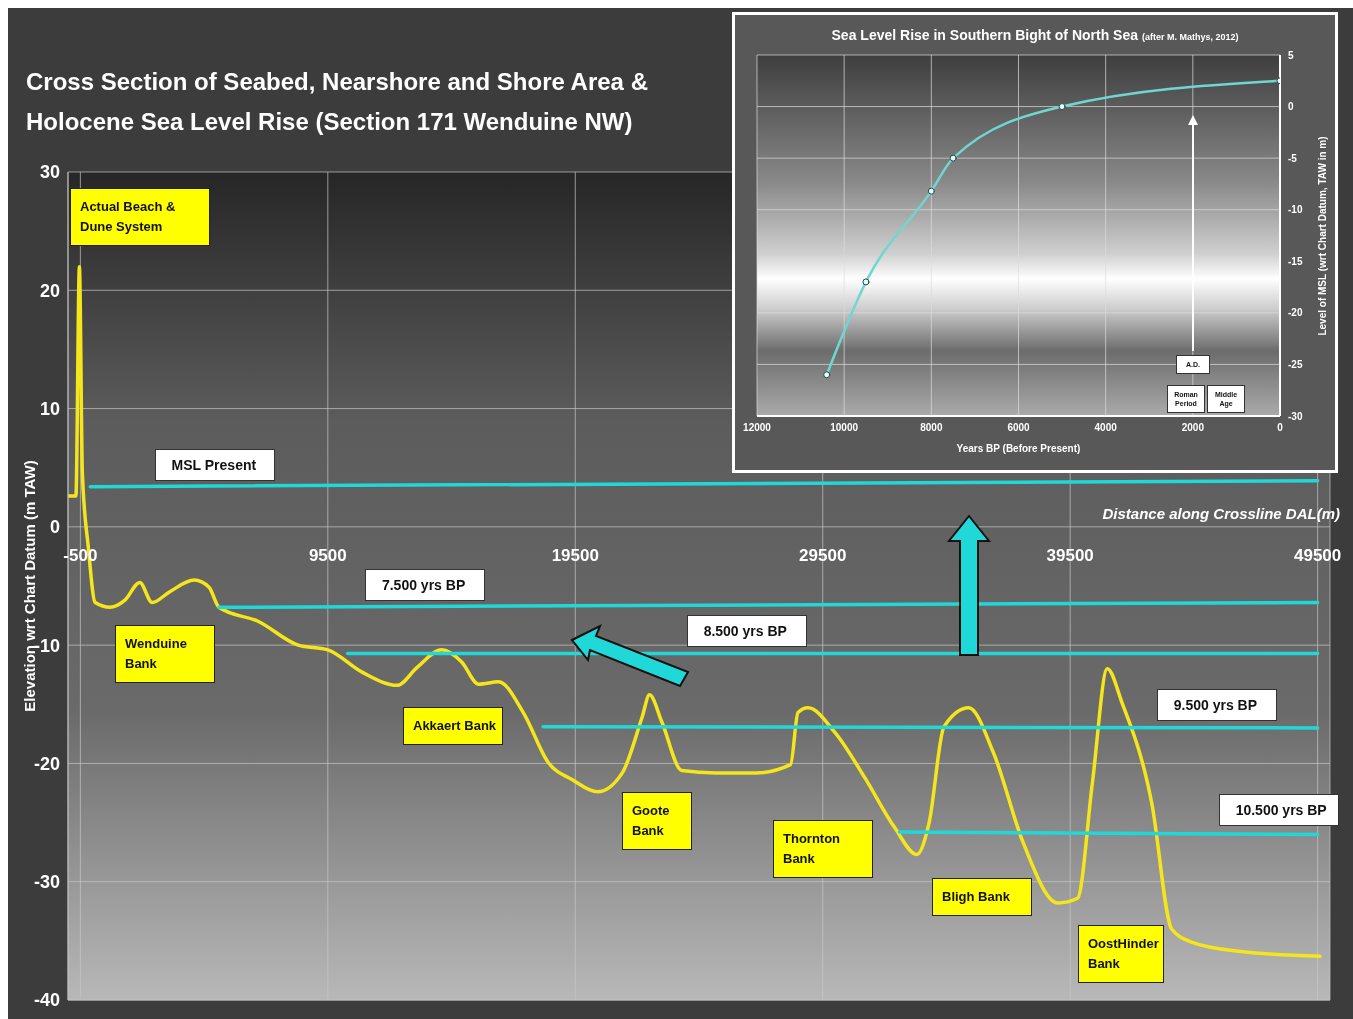 The height and width of the screenshot is (1019, 1353). What do you see at coordinates (657, 821) in the screenshot?
I see `note-box: Goote Bank` at bounding box center [657, 821].